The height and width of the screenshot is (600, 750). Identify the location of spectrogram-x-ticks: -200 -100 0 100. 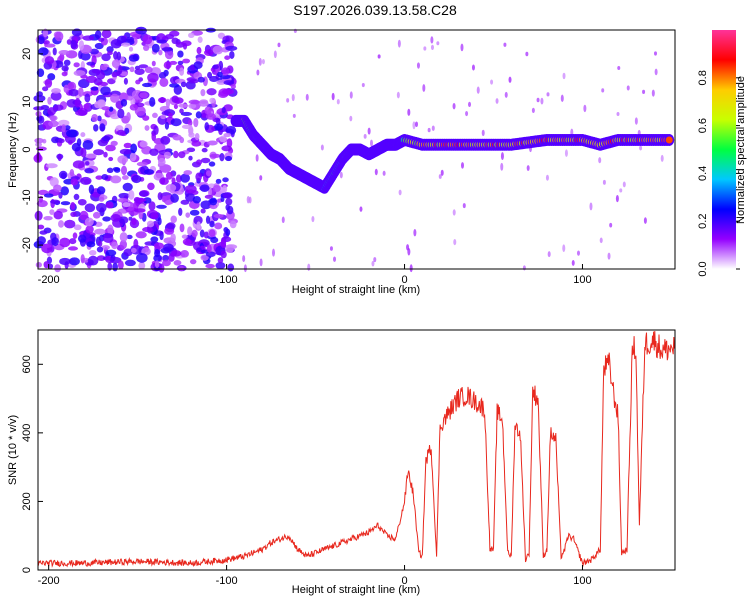
(315, 275).